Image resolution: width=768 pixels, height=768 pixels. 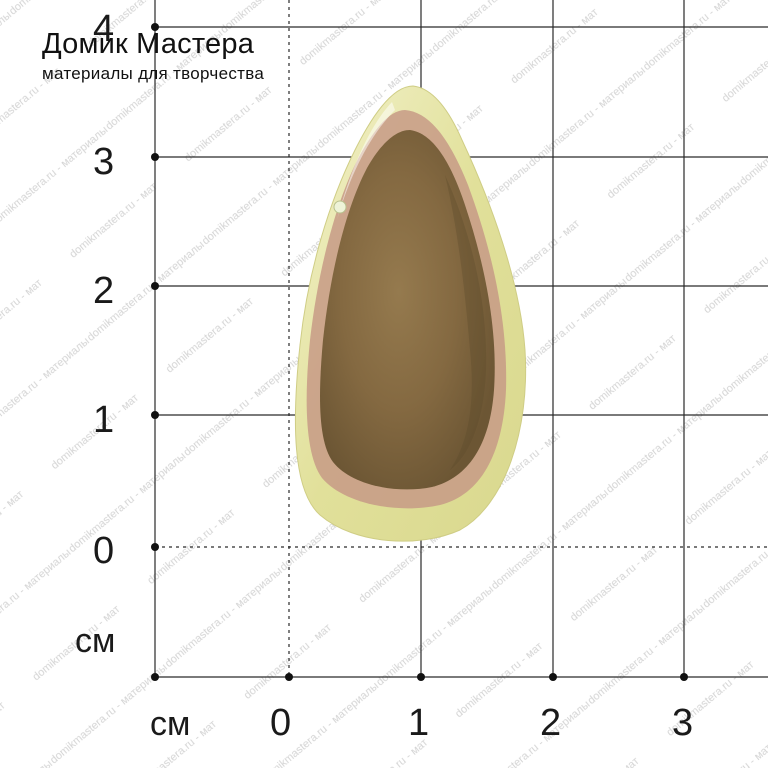 I want to click on x-tick-0: 0, so click(x=281, y=723).